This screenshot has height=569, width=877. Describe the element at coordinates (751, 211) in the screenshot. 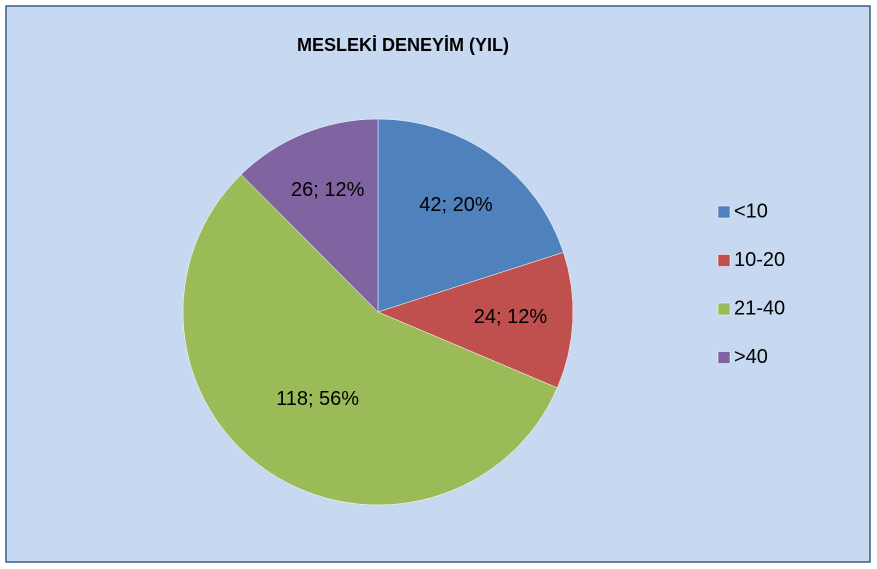

I see `legend-label: <10` at that location.